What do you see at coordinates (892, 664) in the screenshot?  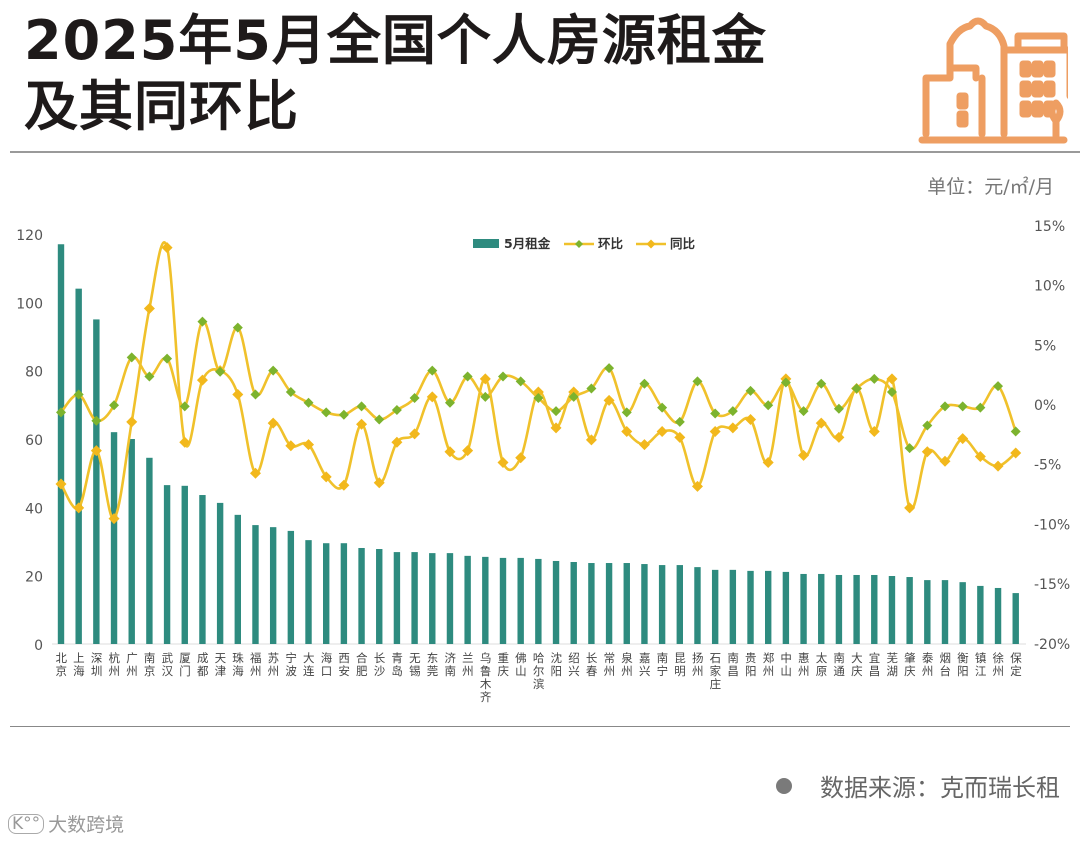 I see `city-label: 芜湖` at bounding box center [892, 664].